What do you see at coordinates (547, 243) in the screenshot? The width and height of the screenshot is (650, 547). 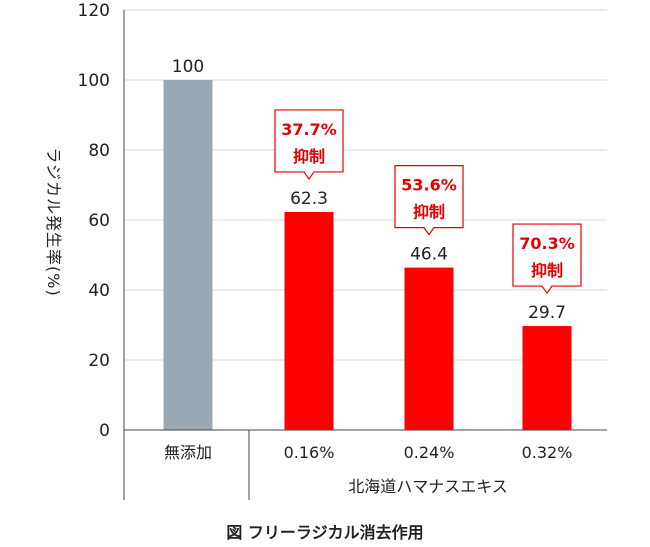 I see `callout-percent: 70.3%` at bounding box center [547, 243].